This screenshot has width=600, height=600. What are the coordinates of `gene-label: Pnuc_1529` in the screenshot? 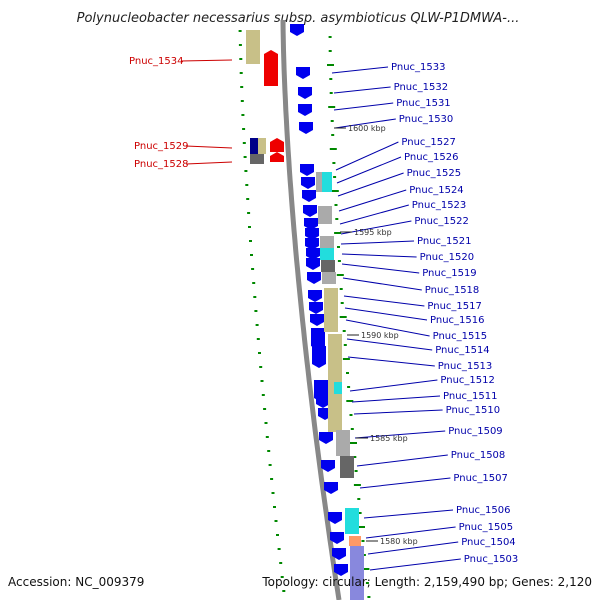 It's located at (161, 146).